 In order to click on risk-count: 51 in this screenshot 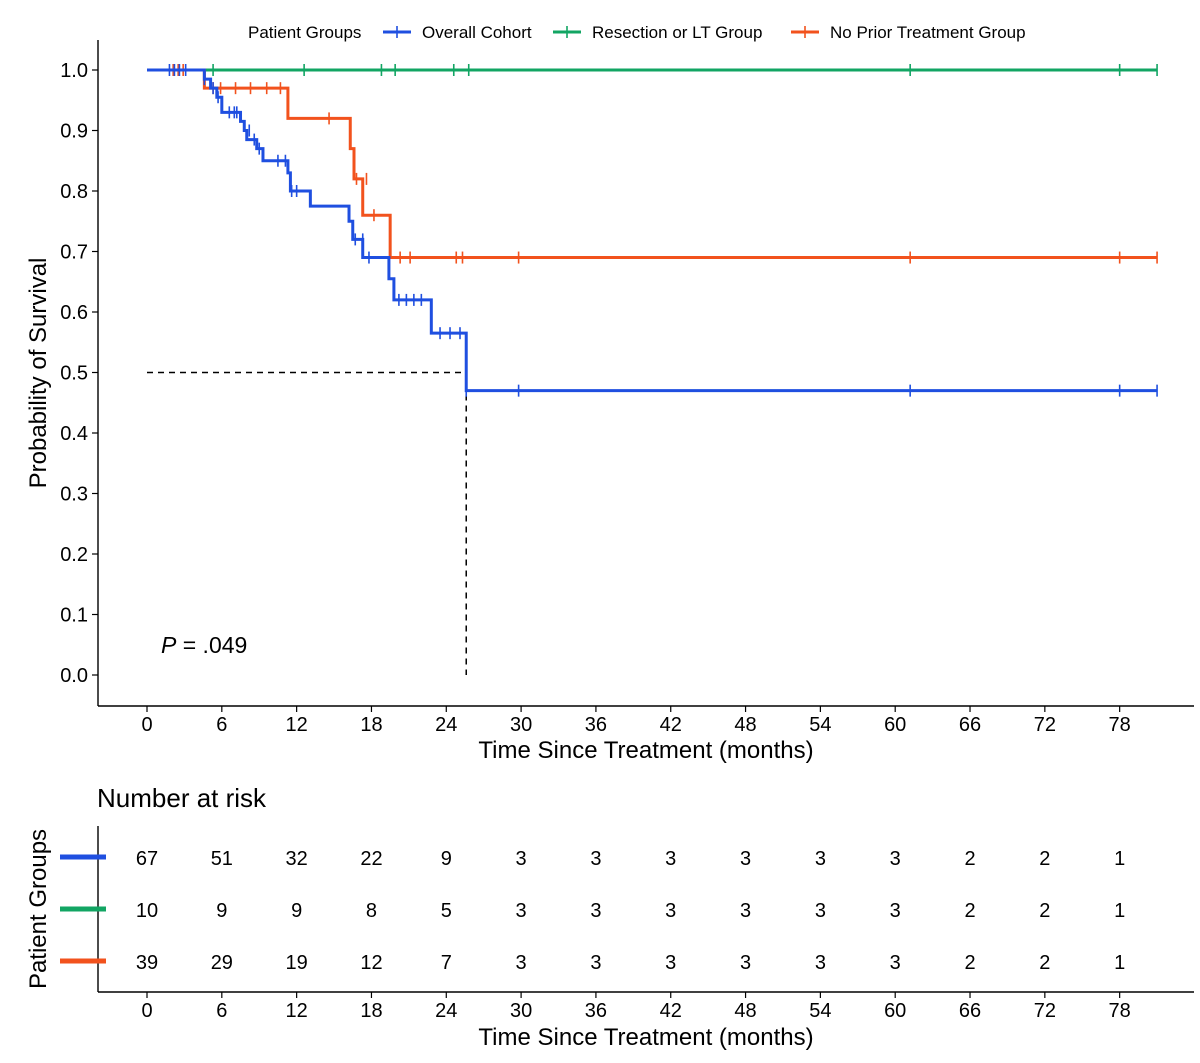, I will do `click(222, 859)`.